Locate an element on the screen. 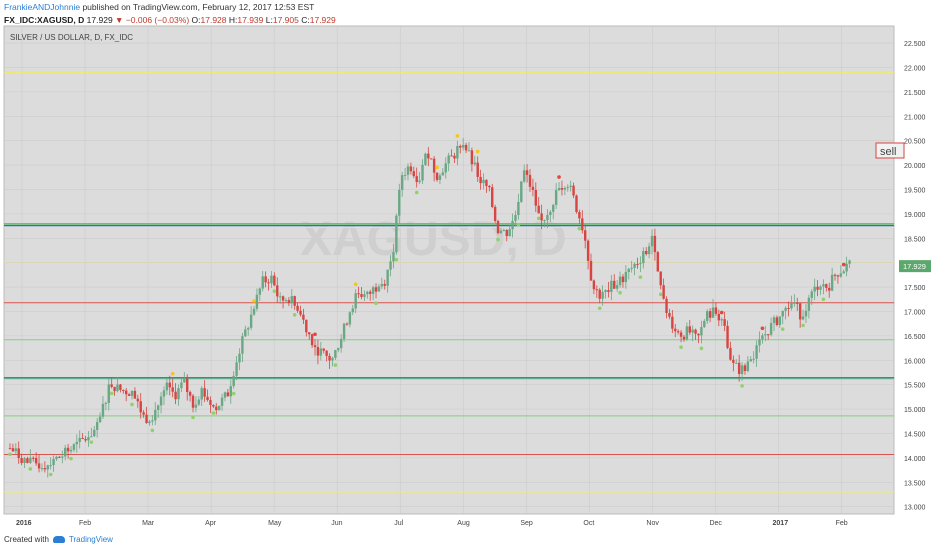 Image resolution: width=932 pixels, height=550 pixels. close-value: 17.929 is located at coordinates (322, 20).